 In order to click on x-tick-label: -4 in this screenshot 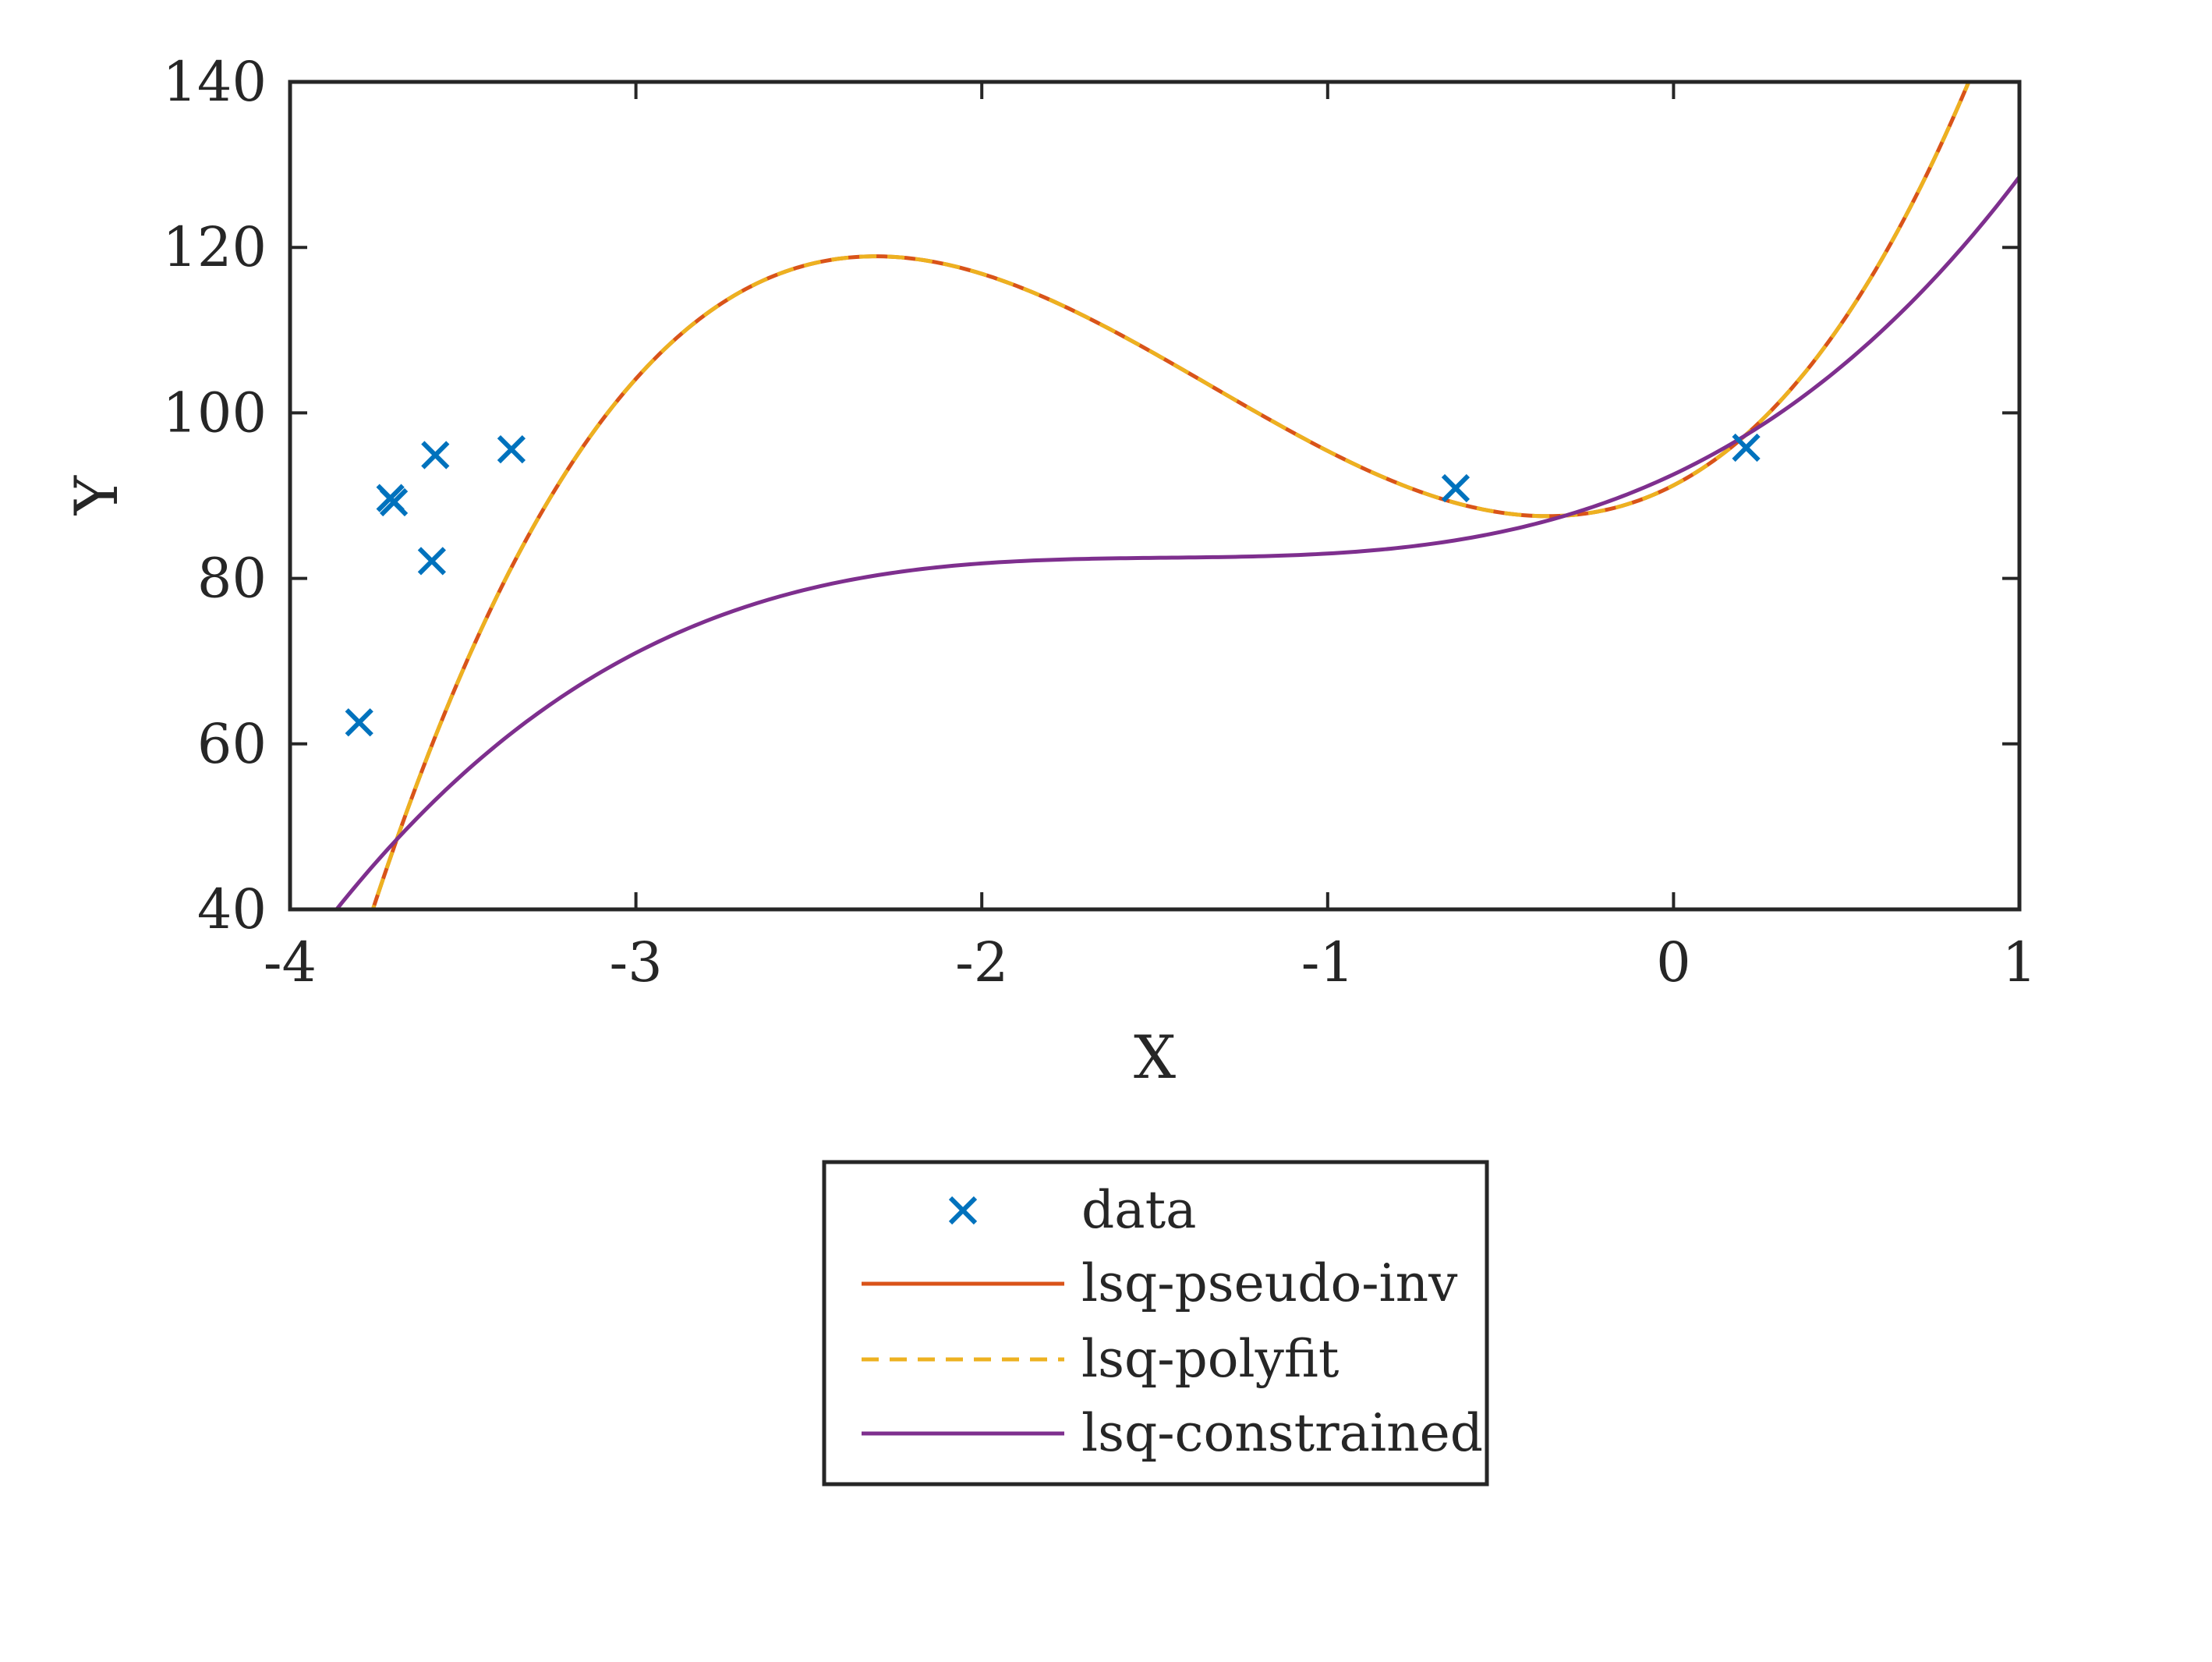, I will do `click(291, 962)`.